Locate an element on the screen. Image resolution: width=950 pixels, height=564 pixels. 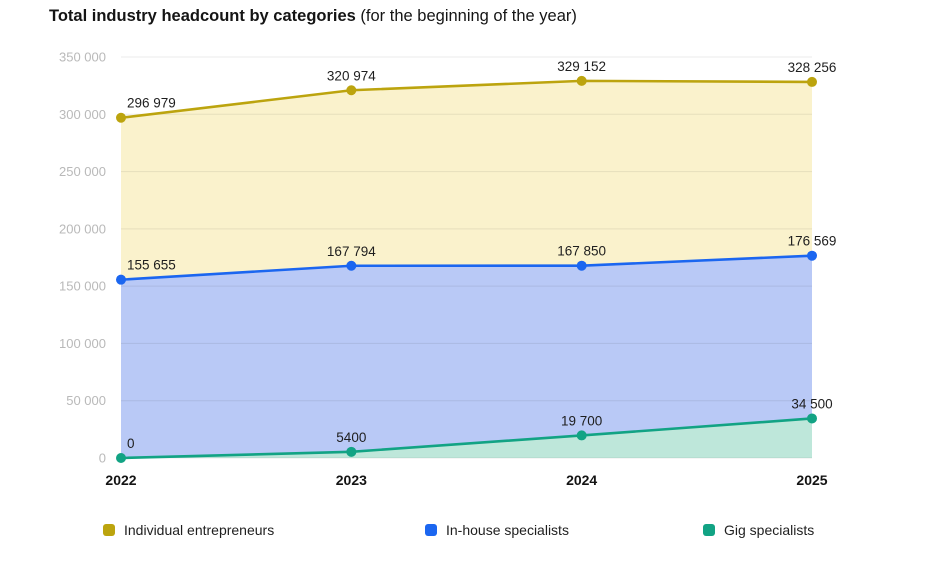
legend-label: Gig specialists is located at coordinates (769, 530).